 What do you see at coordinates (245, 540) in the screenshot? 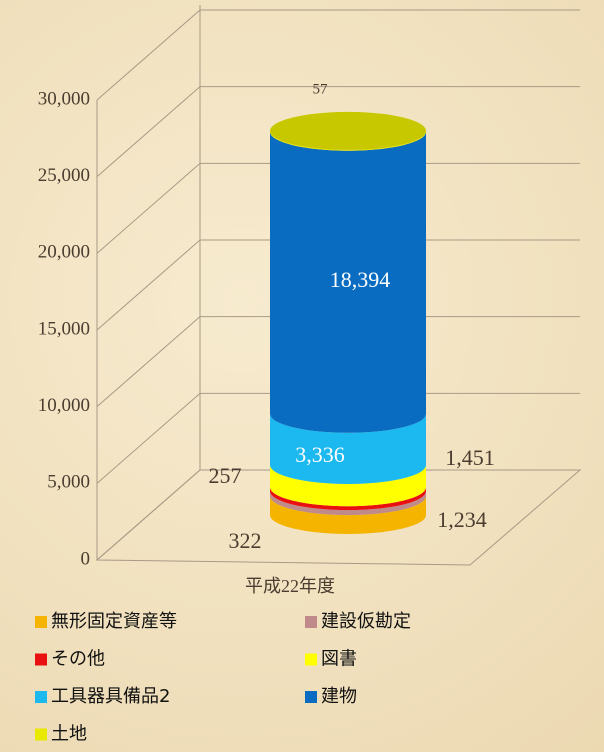
I see `data-label: 322` at bounding box center [245, 540].